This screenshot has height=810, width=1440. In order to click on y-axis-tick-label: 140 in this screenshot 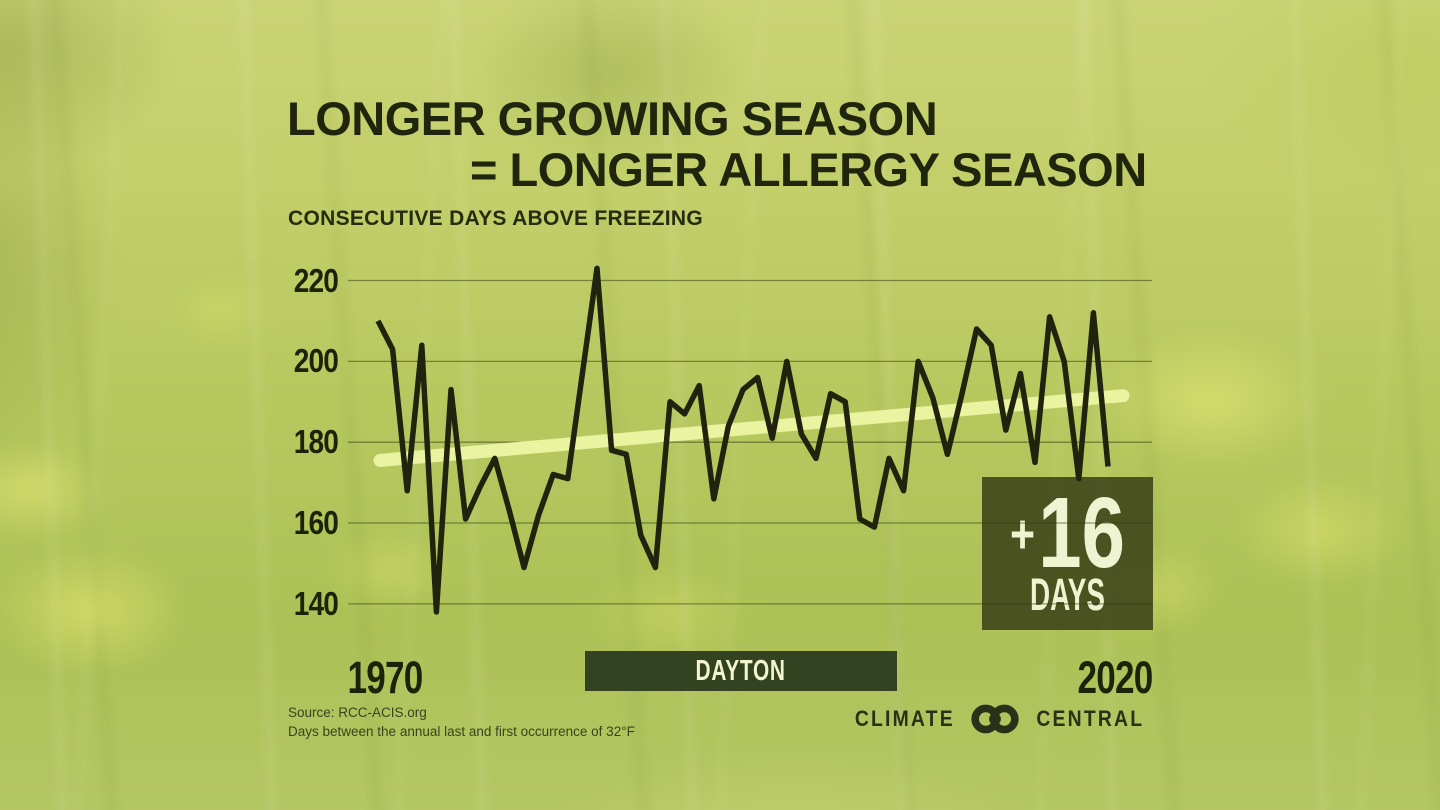, I will do `click(316, 603)`.